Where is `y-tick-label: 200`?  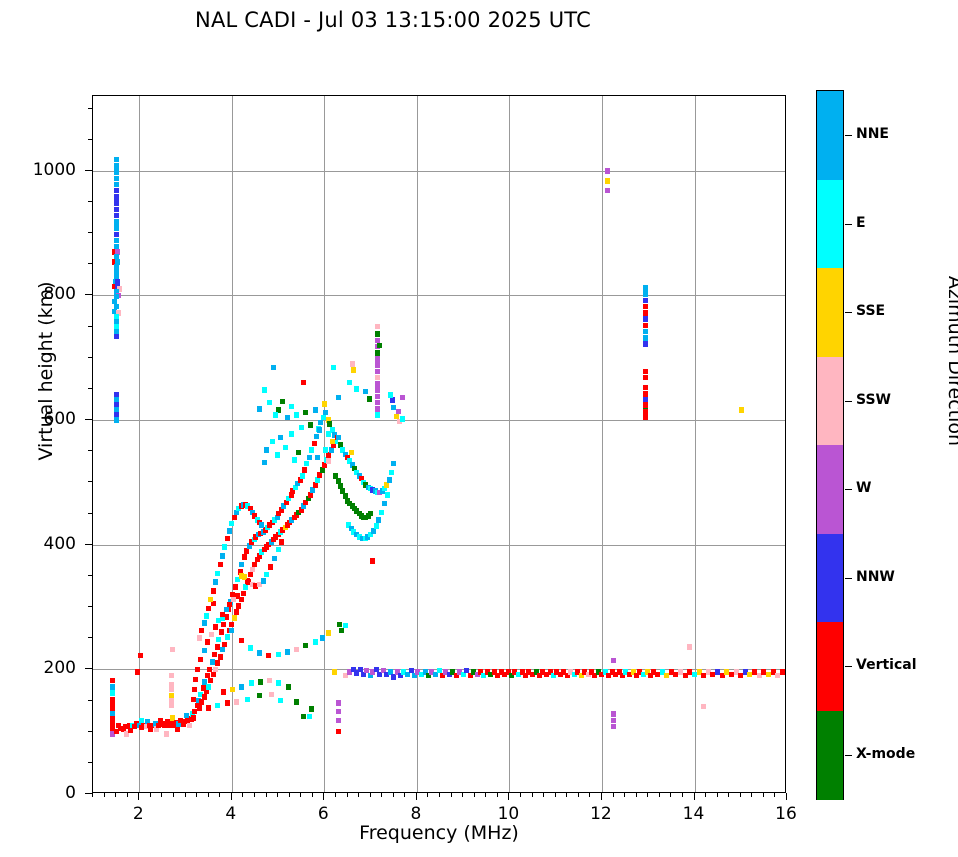
y-tick-label: 200 is located at coordinates (59, 668).